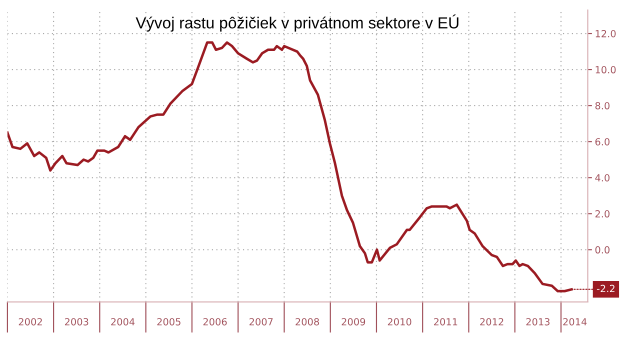  I want to click on x-tick-label: 2005, so click(168, 322).